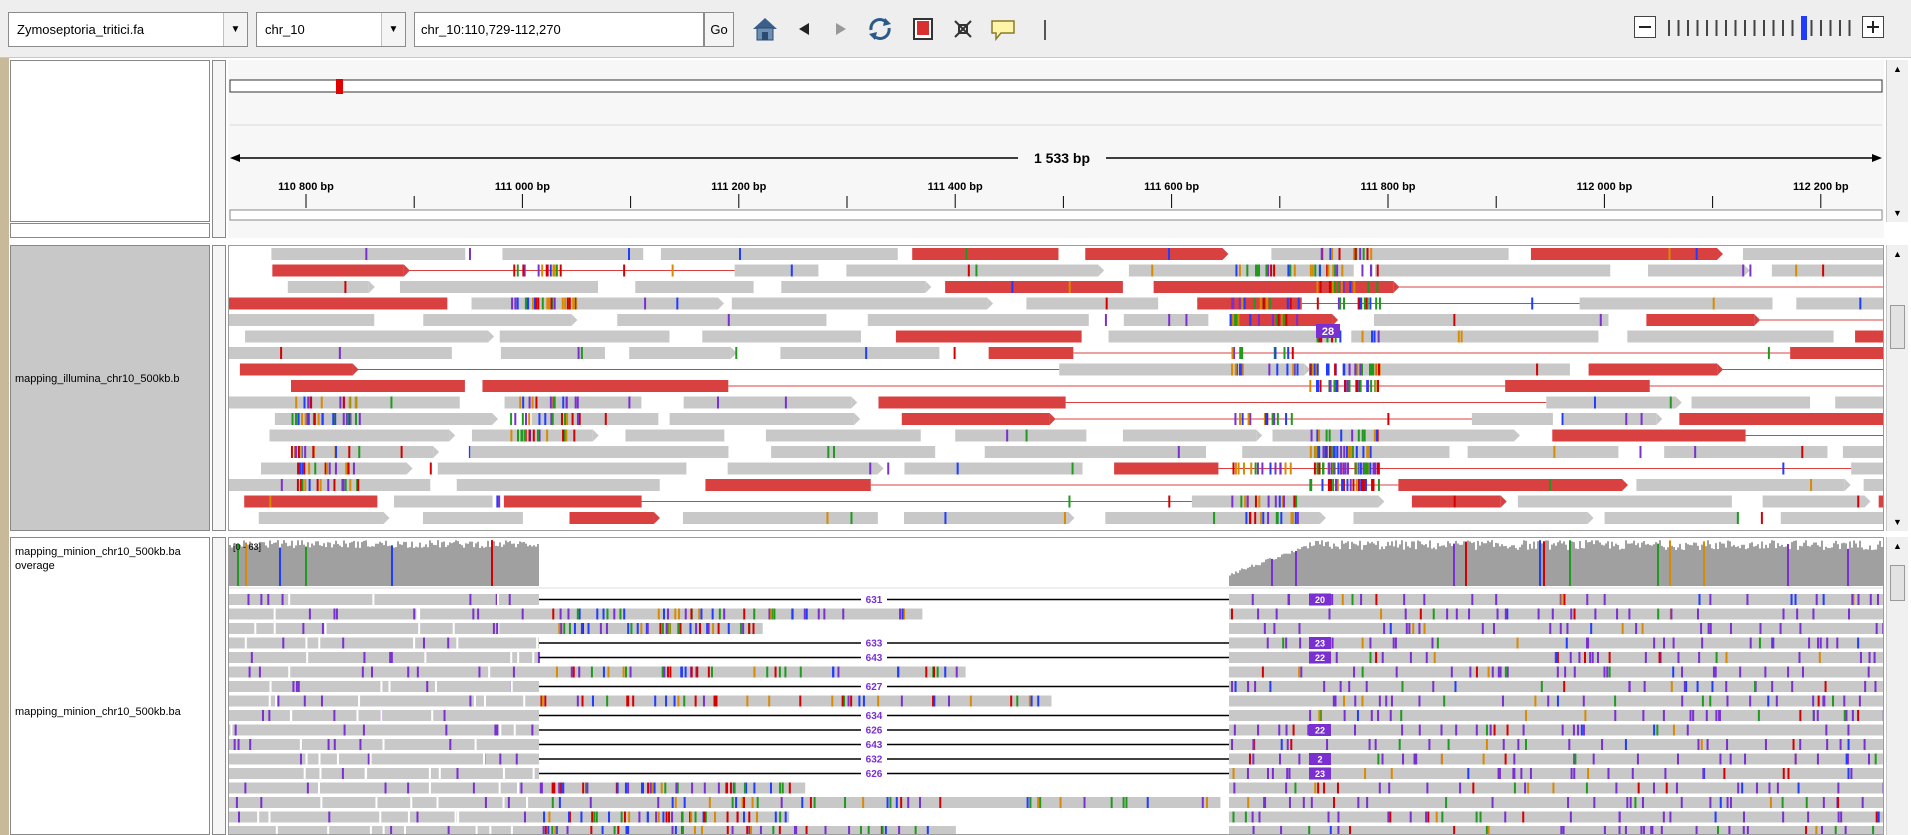 This screenshot has width=1911, height=835. I want to click on illumina-scrollbar: ▲ ▼, so click(1897, 388).